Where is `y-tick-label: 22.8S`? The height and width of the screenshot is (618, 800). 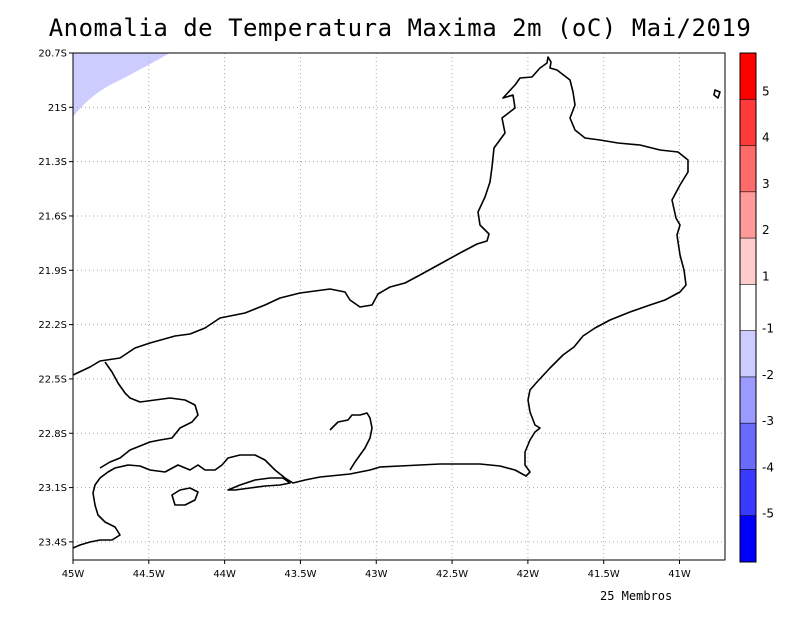
y-tick-label: 22.8S is located at coordinates (52, 434).